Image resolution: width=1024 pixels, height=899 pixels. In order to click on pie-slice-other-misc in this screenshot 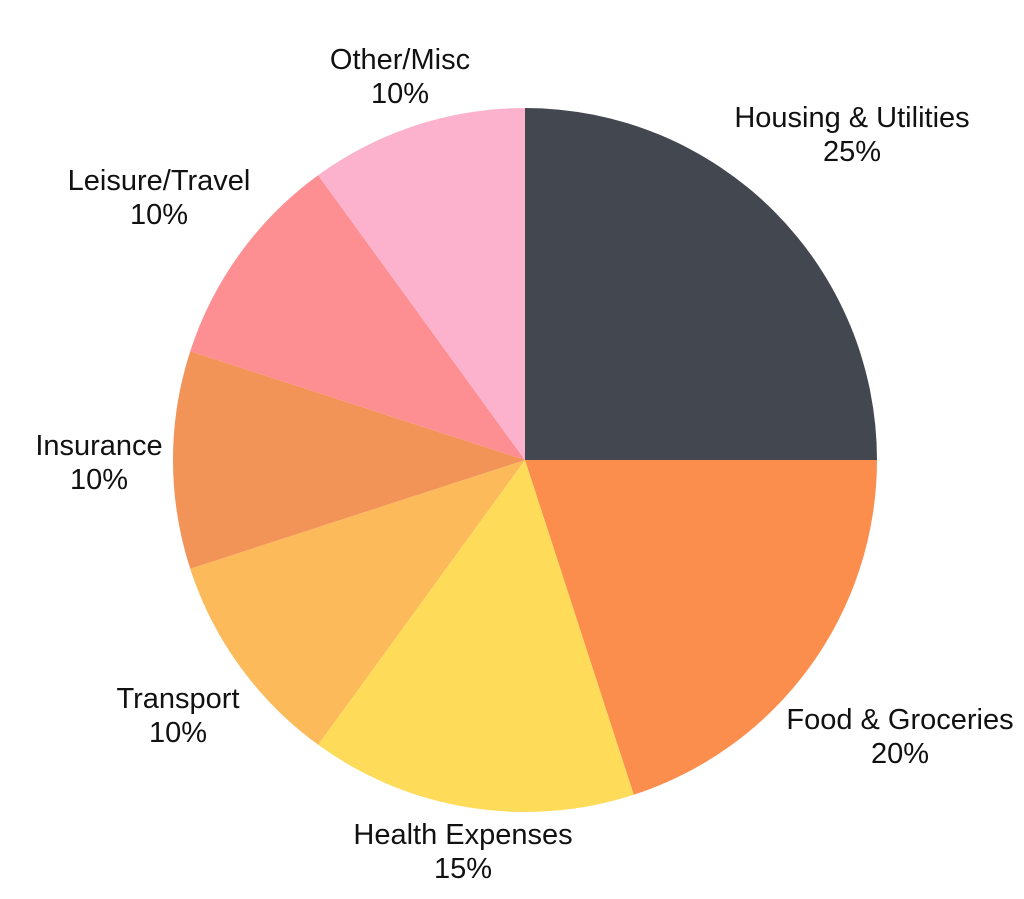, I will do `click(421, 284)`.